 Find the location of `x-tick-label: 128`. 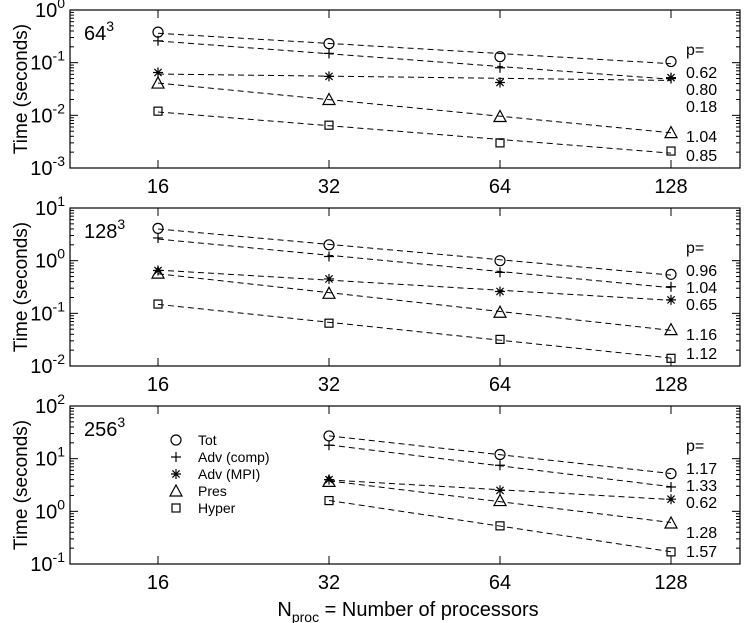

x-tick-label: 128 is located at coordinates (670, 385).